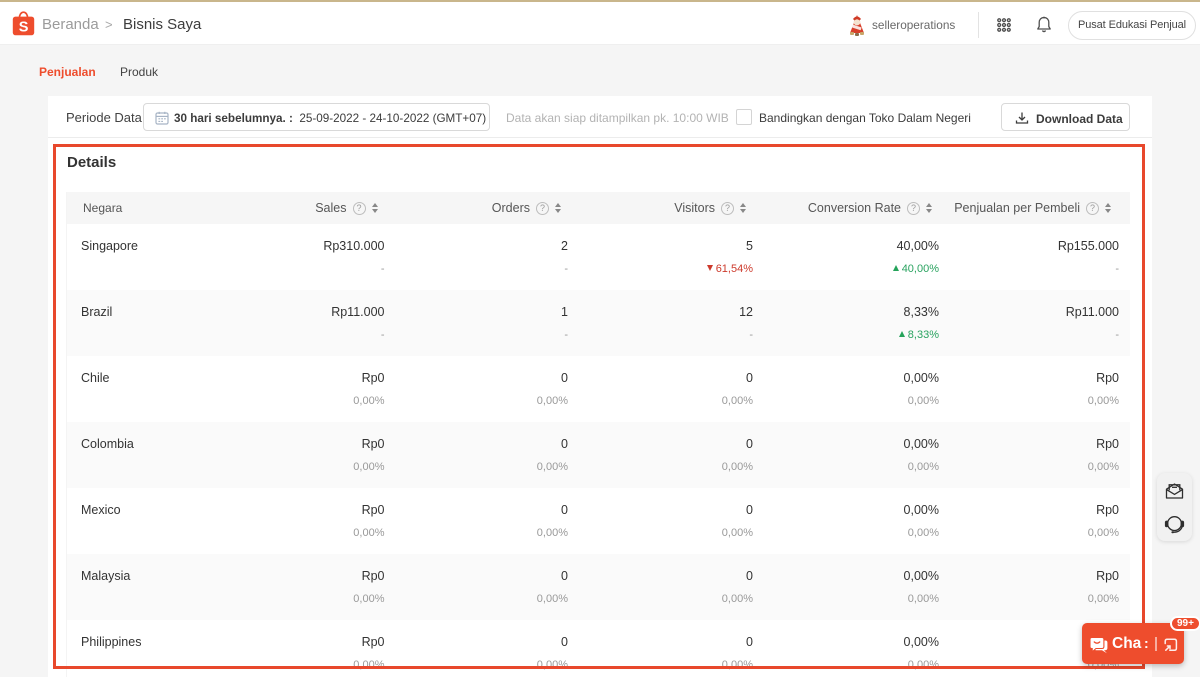  What do you see at coordinates (24, 27) in the screenshot?
I see `svg-text: S` at bounding box center [24, 27].